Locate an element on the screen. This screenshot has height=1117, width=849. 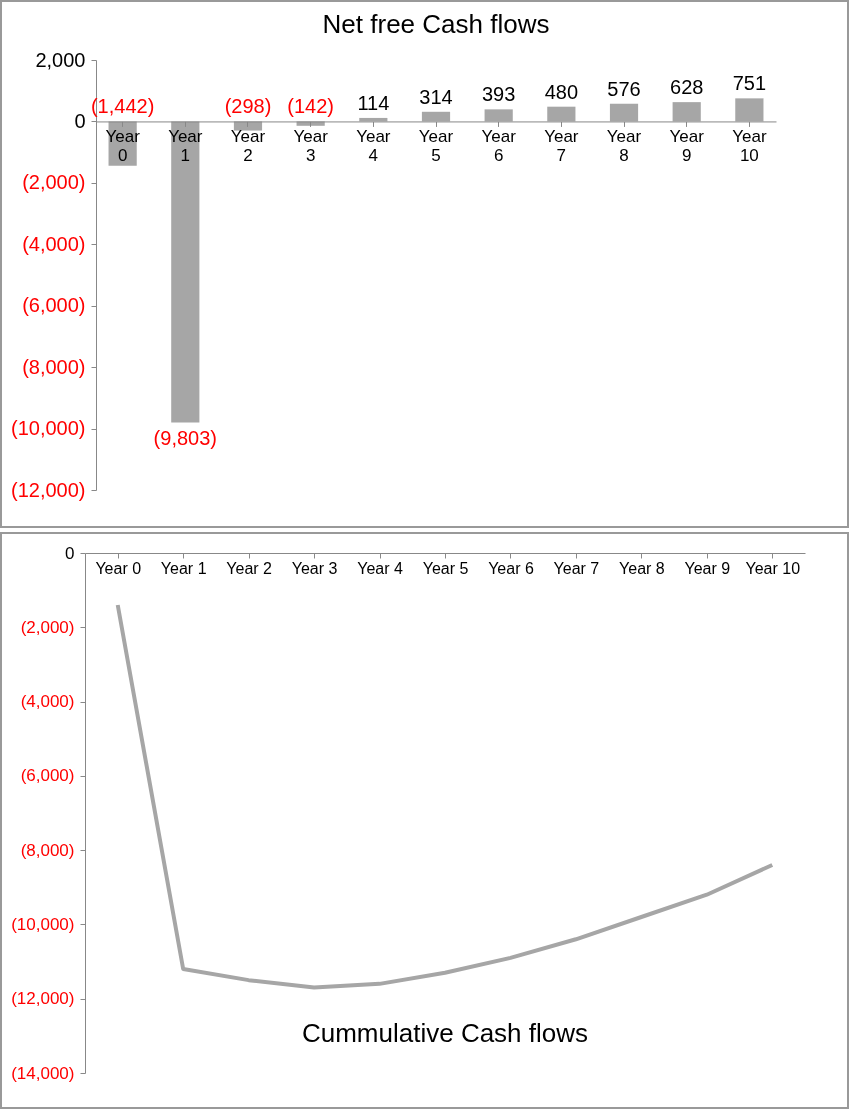
y-tick-label: 2,000 is located at coordinates (60, 59).